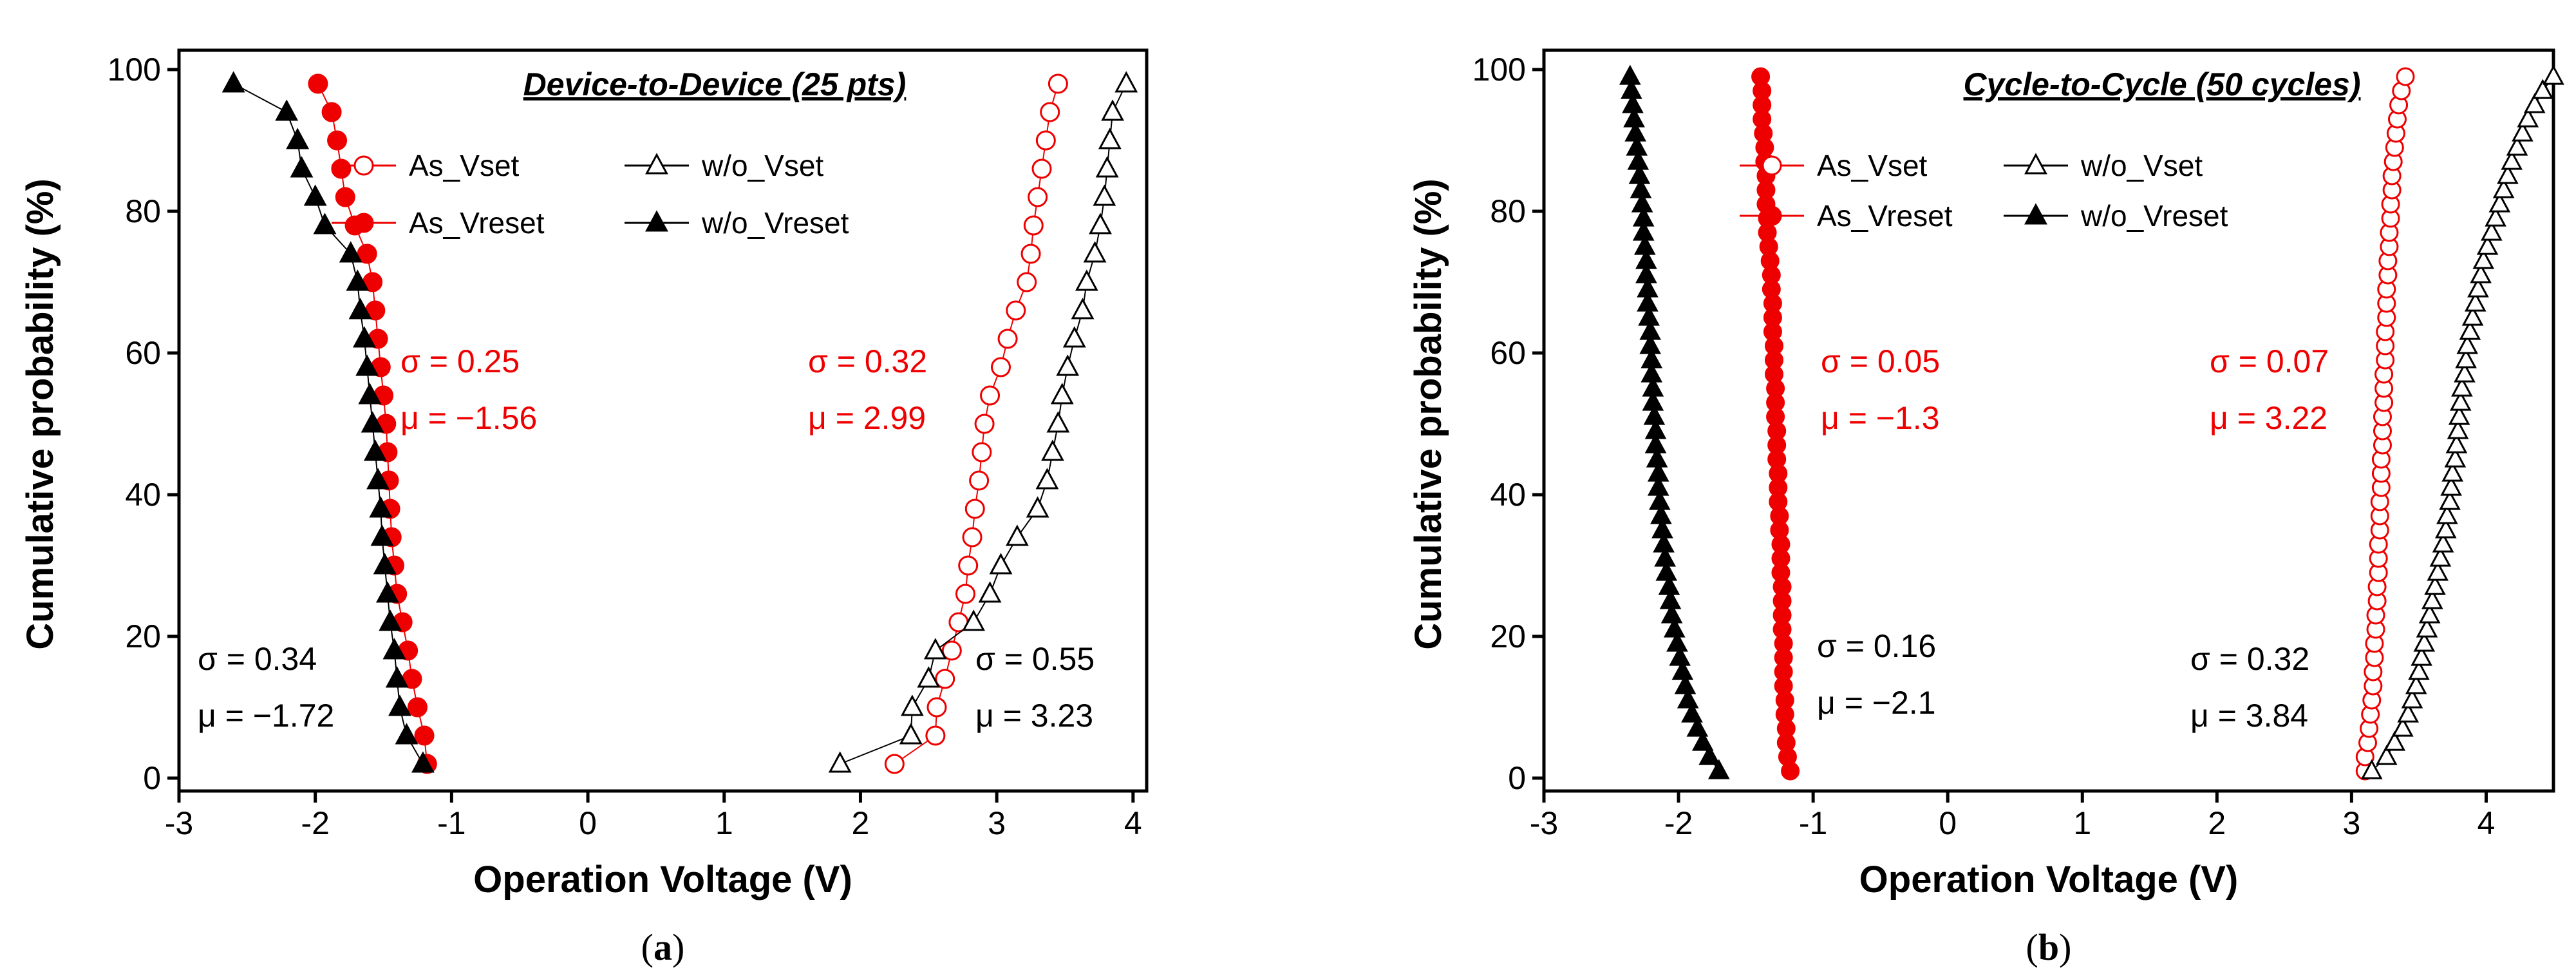 This screenshot has height=972, width=2576. I want to click on legend-label: As_Vreset, so click(1885, 216).